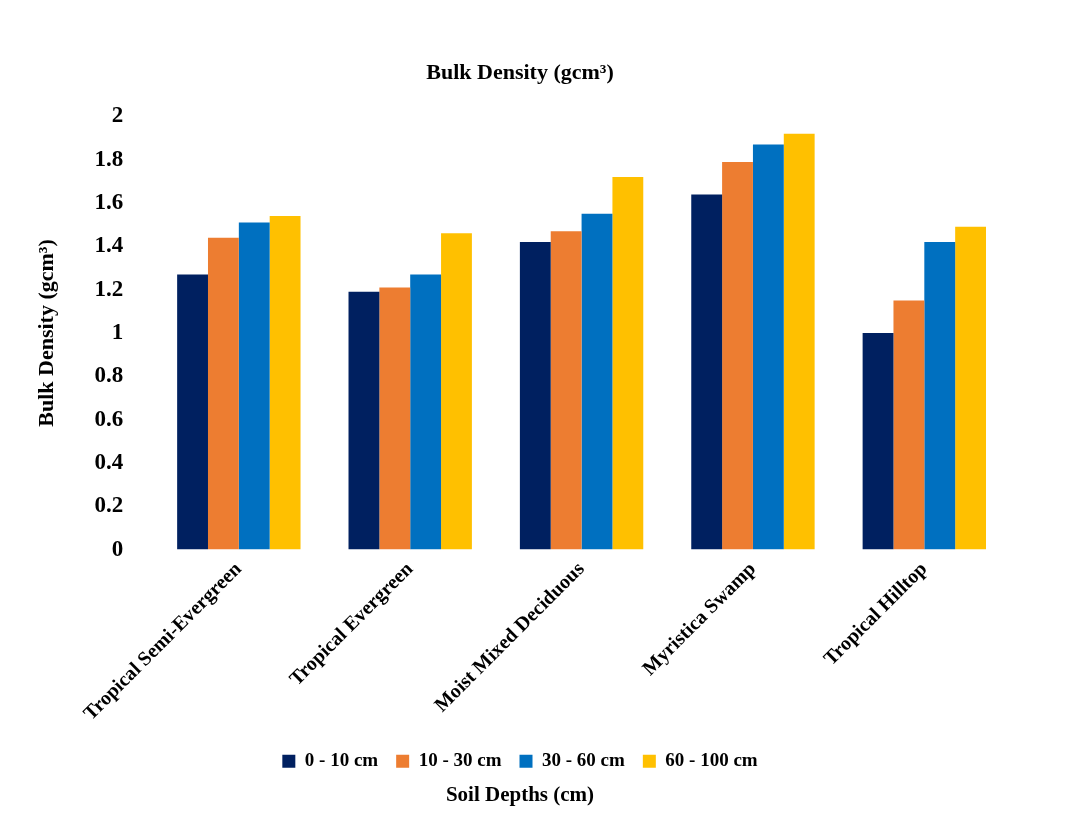 The image size is (1070, 814). What do you see at coordinates (109, 505) in the screenshot?
I see `y-tick-label: 0.2` at bounding box center [109, 505].